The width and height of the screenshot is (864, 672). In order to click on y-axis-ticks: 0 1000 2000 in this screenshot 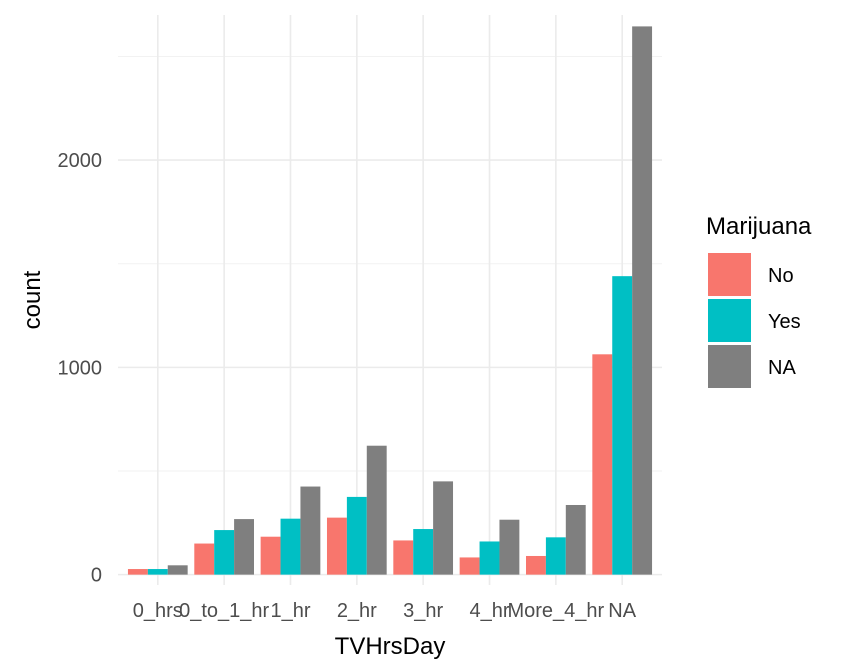, I will do `click(80, 368)`.